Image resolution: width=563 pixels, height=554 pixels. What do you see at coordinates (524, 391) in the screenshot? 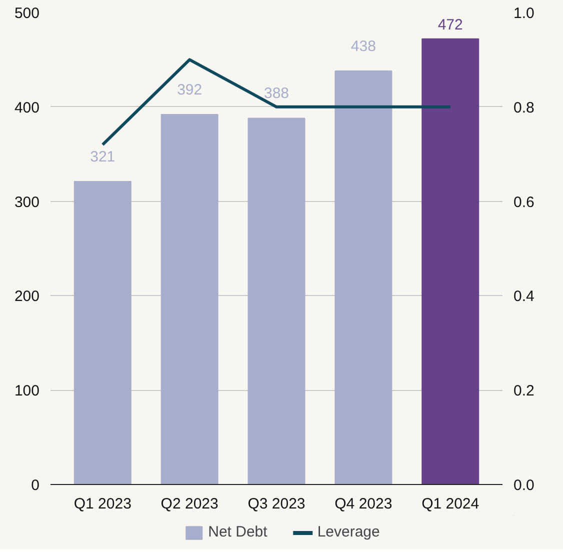
I see `y2-tick-label: 0.2` at bounding box center [524, 391].